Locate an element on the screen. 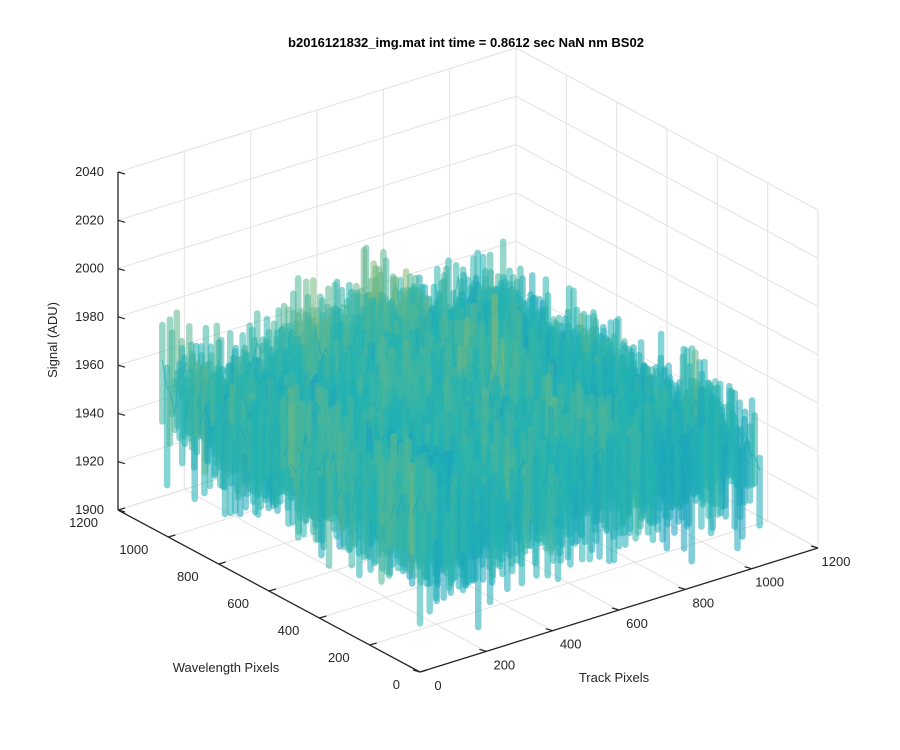 The height and width of the screenshot is (750, 900). x-tick-label: 600 is located at coordinates (637, 623).